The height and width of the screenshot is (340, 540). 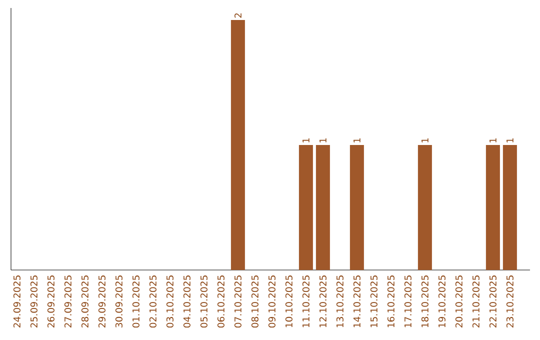 What do you see at coordinates (16, 302) in the screenshot?
I see `x-tick-label: 24.09.2025` at bounding box center [16, 302].